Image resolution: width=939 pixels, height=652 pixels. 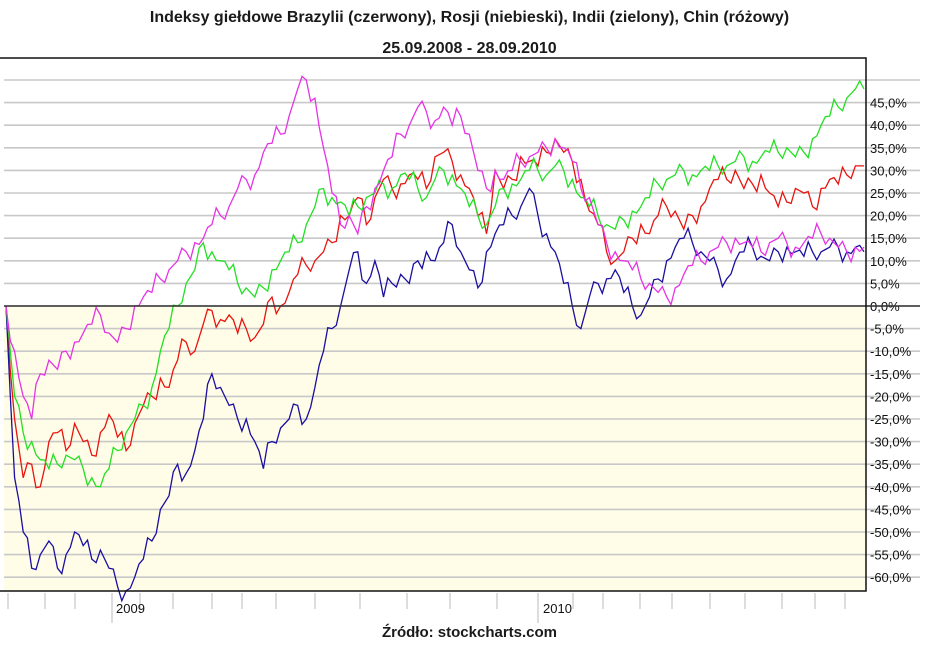 What do you see at coordinates (888, 193) in the screenshot?
I see `y-tick-label: 25,0%` at bounding box center [888, 193].